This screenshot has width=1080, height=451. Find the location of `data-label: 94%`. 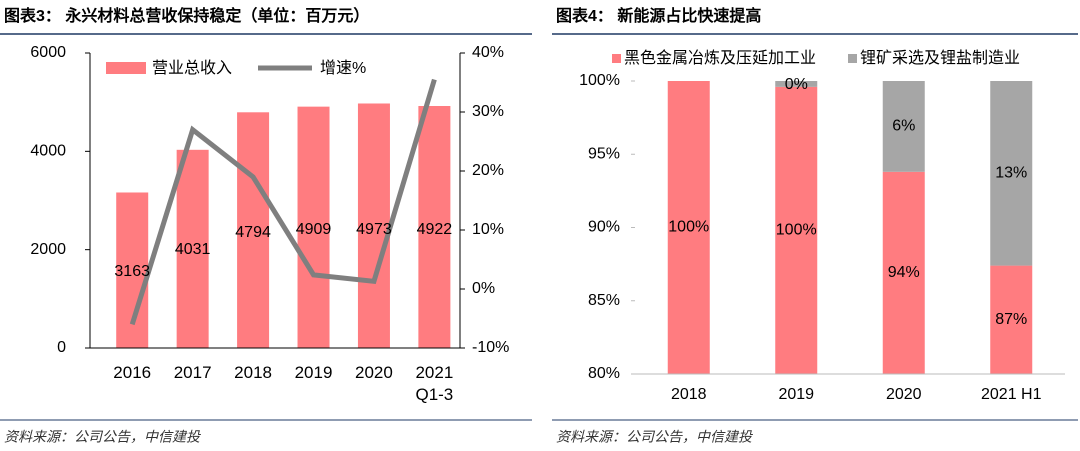

data-label: 94% is located at coordinates (904, 272).